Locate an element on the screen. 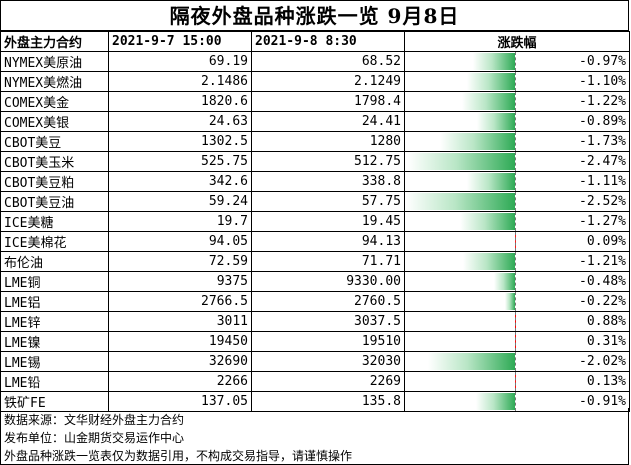 The height and width of the screenshot is (465, 631). prev-price: 2266 is located at coordinates (180, 381).